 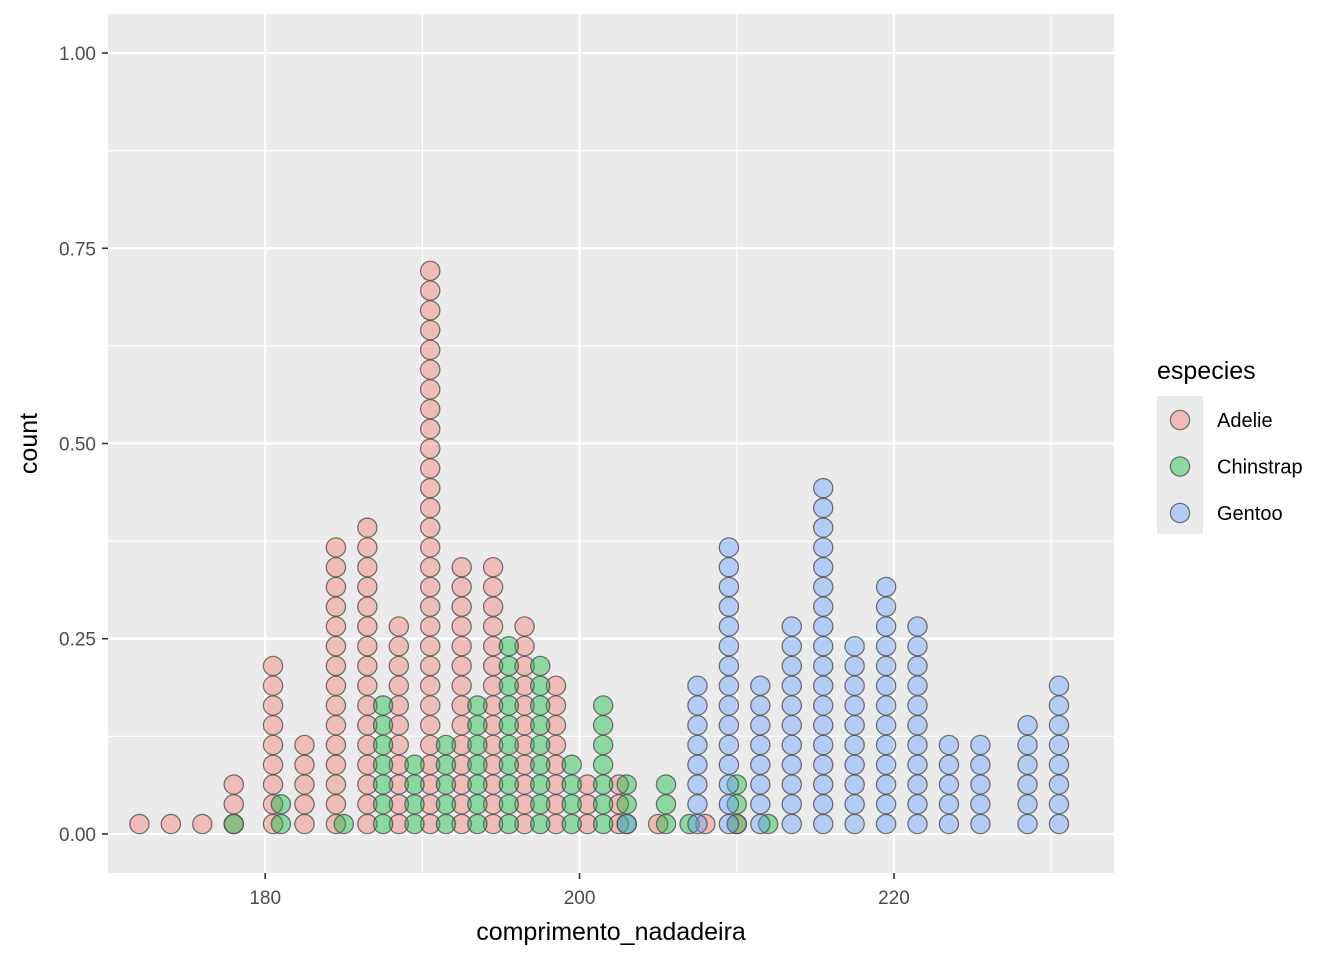 What do you see at coordinates (77, 249) in the screenshot?
I see `y-tick-label: 0.75` at bounding box center [77, 249].